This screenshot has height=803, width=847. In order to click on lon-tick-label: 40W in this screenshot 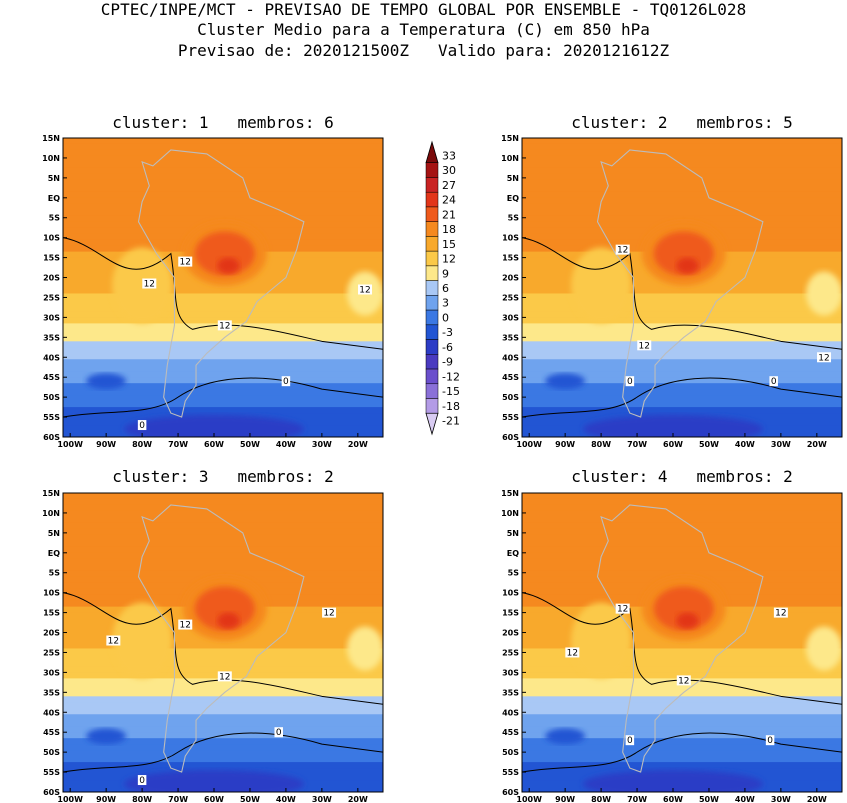, I will do `click(286, 444)`.